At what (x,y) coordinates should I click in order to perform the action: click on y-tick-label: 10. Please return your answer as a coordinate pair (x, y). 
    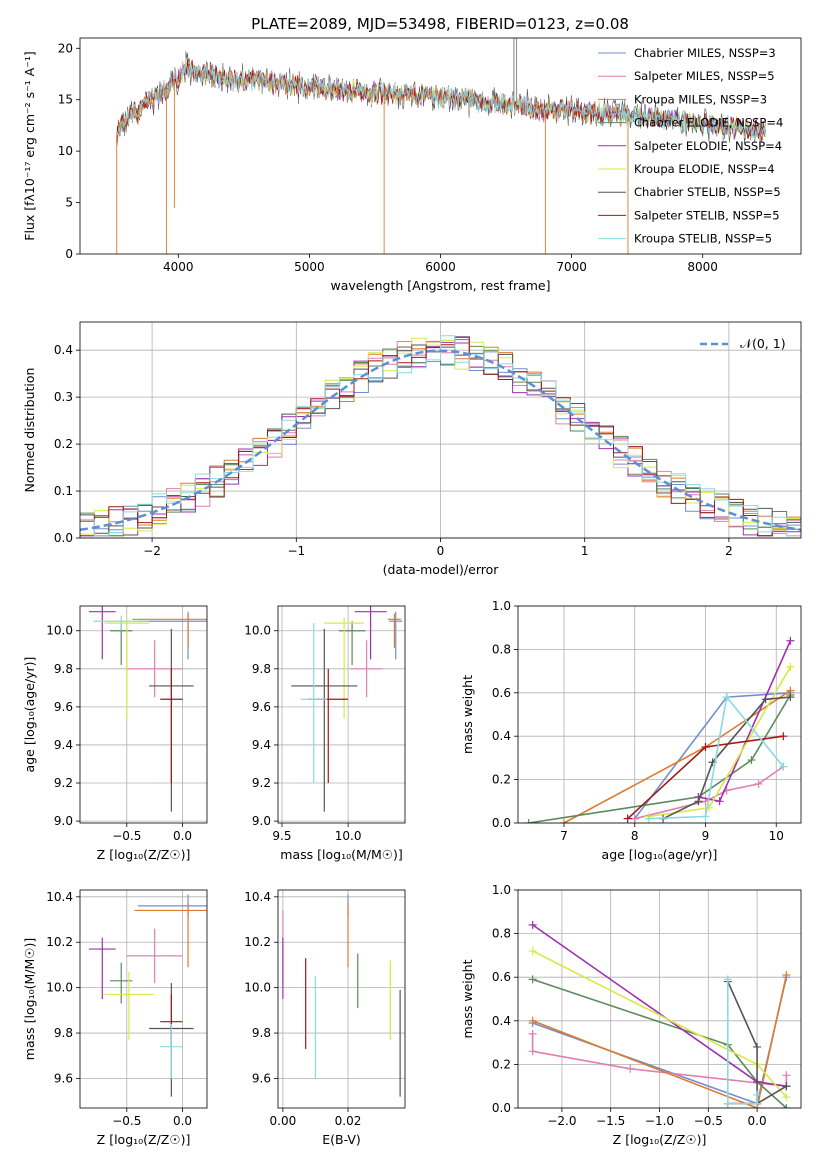
    Looking at the image, I should click on (65, 151).